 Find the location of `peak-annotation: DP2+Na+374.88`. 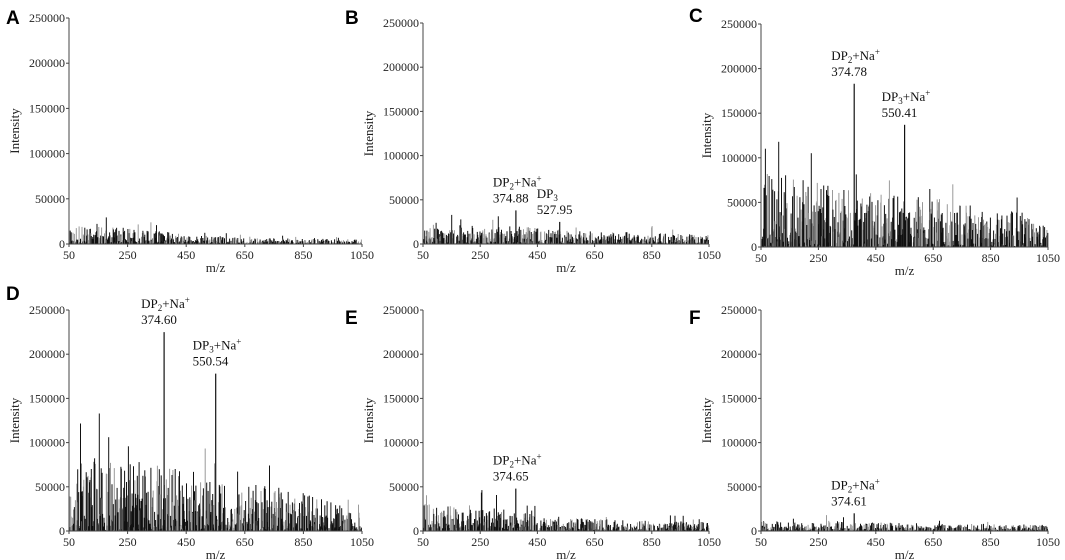

peak-annotation: DP2+Na+374.88 is located at coordinates (517, 189).